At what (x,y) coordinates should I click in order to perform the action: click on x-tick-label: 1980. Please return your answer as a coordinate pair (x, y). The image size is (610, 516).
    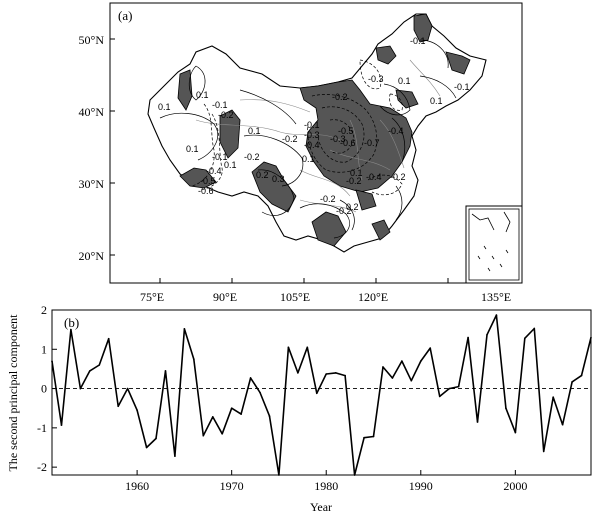
    Looking at the image, I should click on (326, 486).